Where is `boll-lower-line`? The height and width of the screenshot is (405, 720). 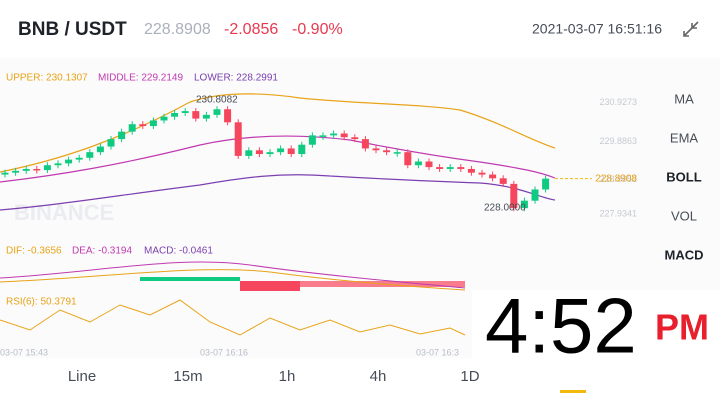 boll-lower-line is located at coordinates (278, 192).